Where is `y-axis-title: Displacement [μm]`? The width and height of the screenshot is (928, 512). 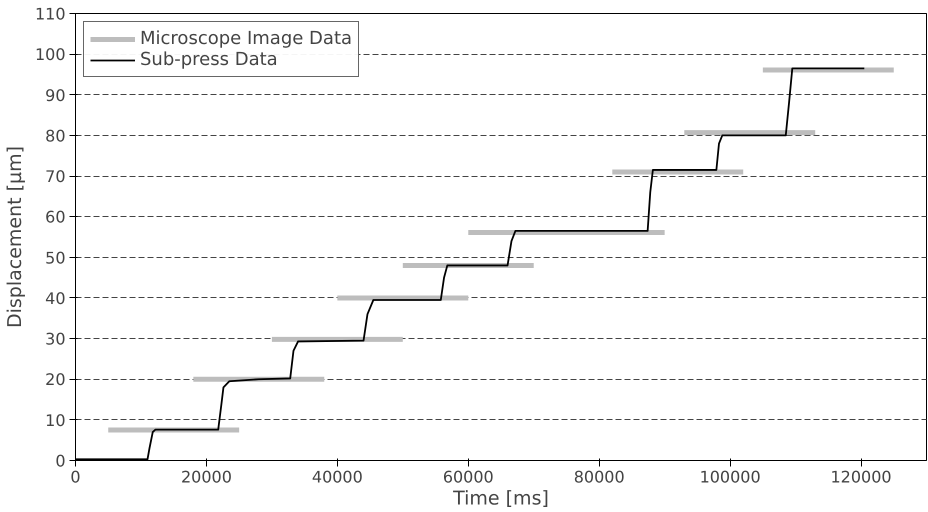
y-axis-title: Displacement [μm] is located at coordinates (15, 237).